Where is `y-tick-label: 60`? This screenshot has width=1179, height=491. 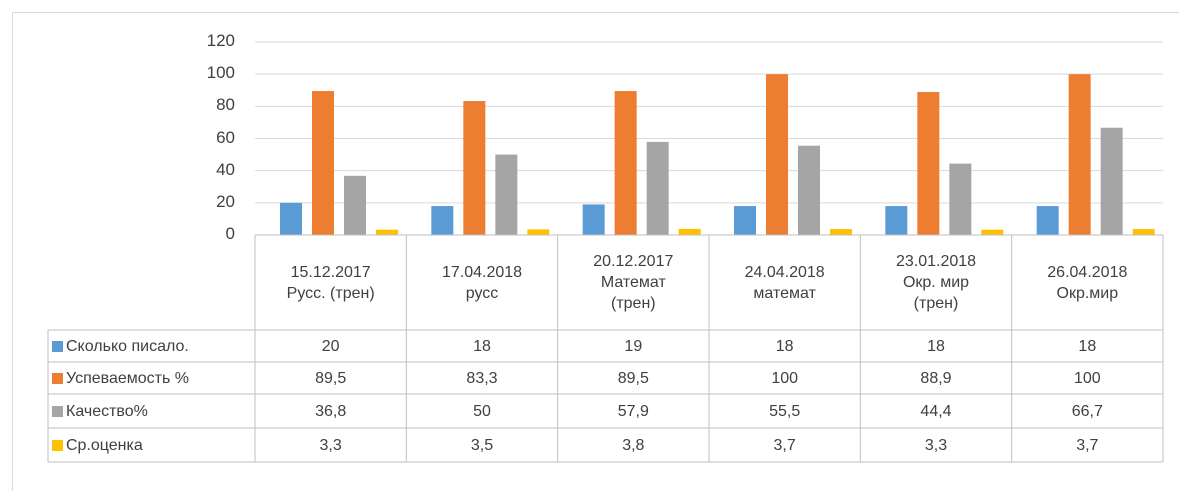 y-tick-label: 60 is located at coordinates (225, 137).